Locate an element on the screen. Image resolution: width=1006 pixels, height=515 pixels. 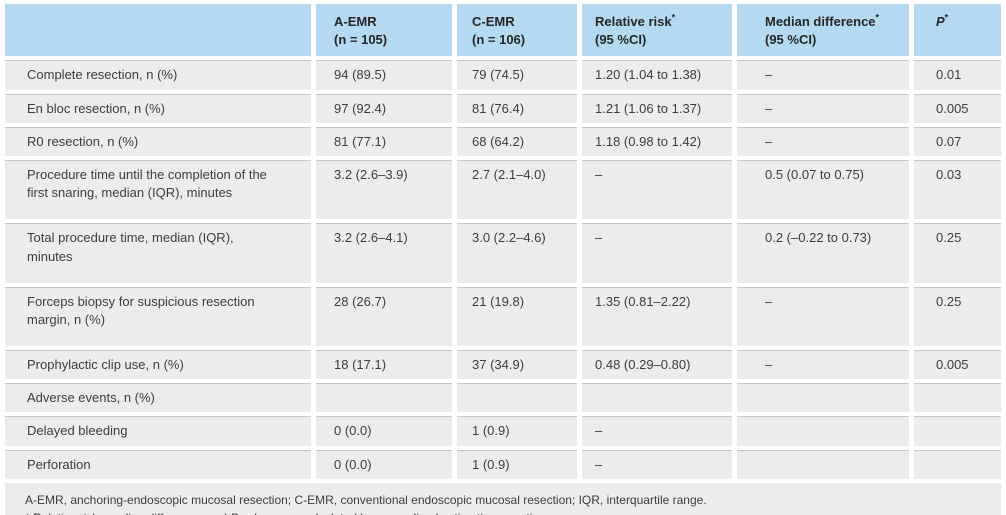
cell-outcome-label: Complete resection, n (%) is located at coordinates (158, 75).